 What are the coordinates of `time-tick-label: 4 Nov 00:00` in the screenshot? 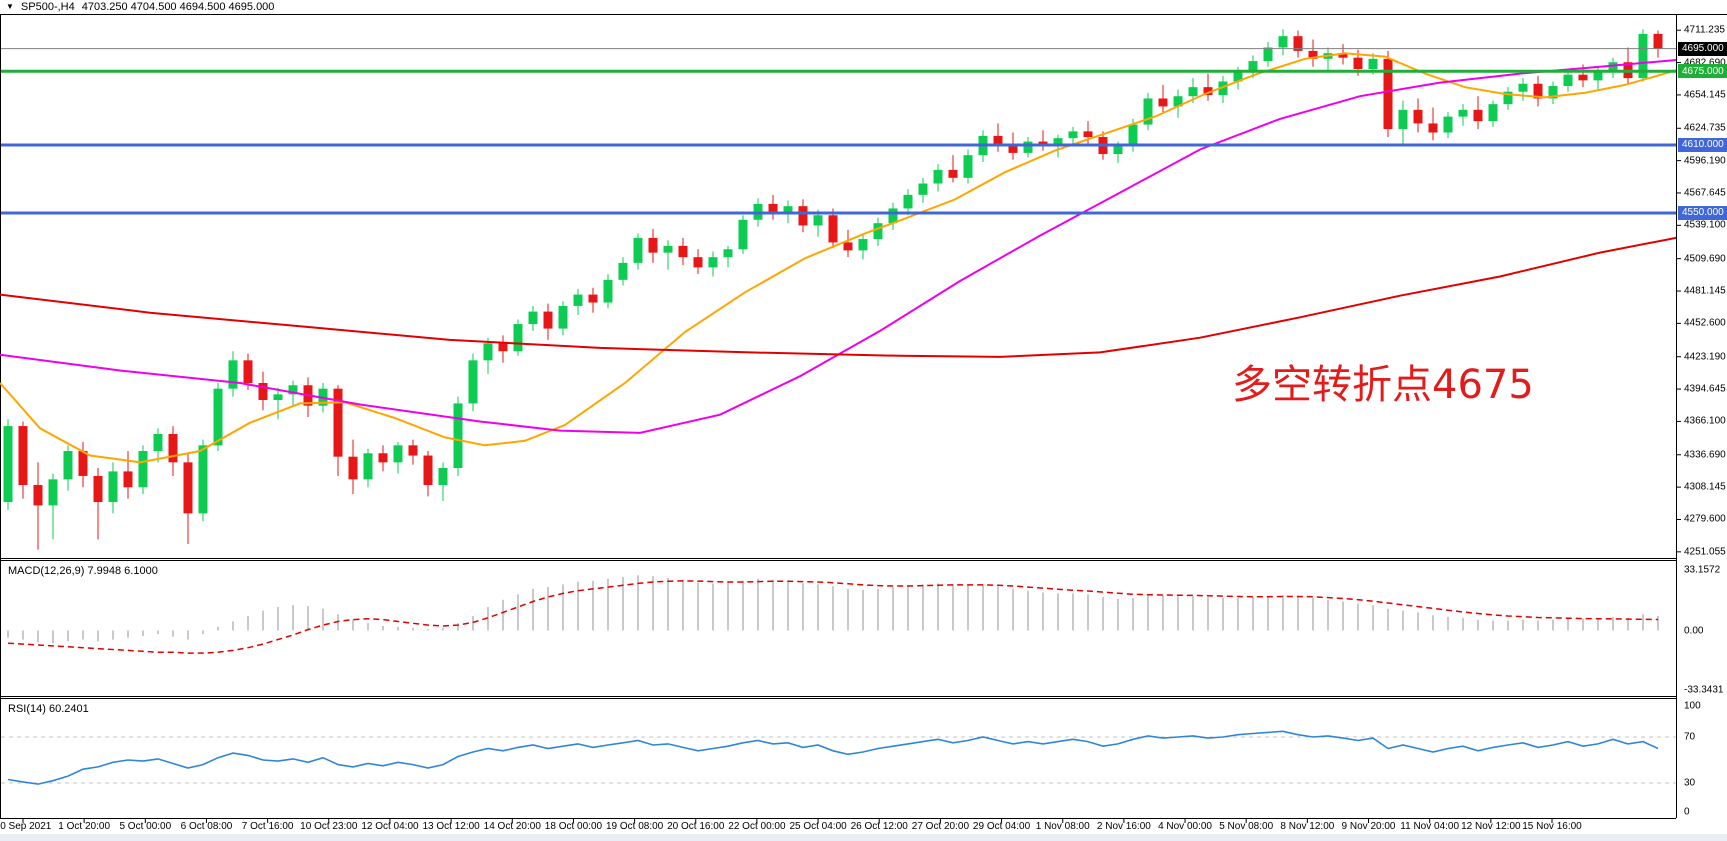 It's located at (1185, 826).